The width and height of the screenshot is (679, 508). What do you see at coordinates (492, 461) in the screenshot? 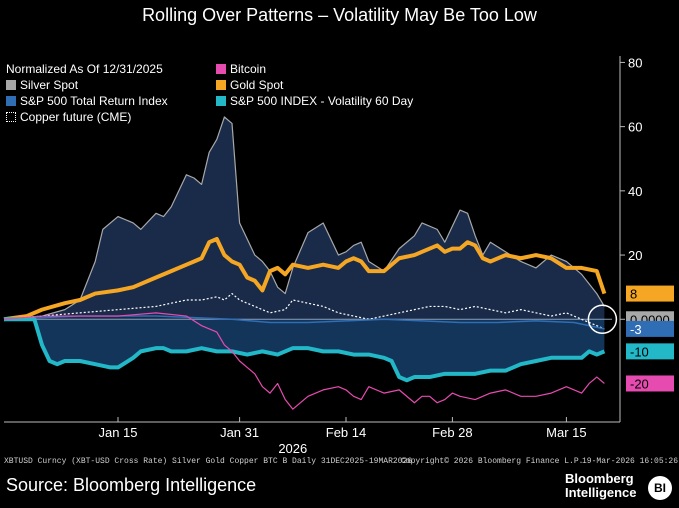
I see `footer-copyright: Copyright© 2026 Bloomberg Finance L.P.` at bounding box center [492, 461].